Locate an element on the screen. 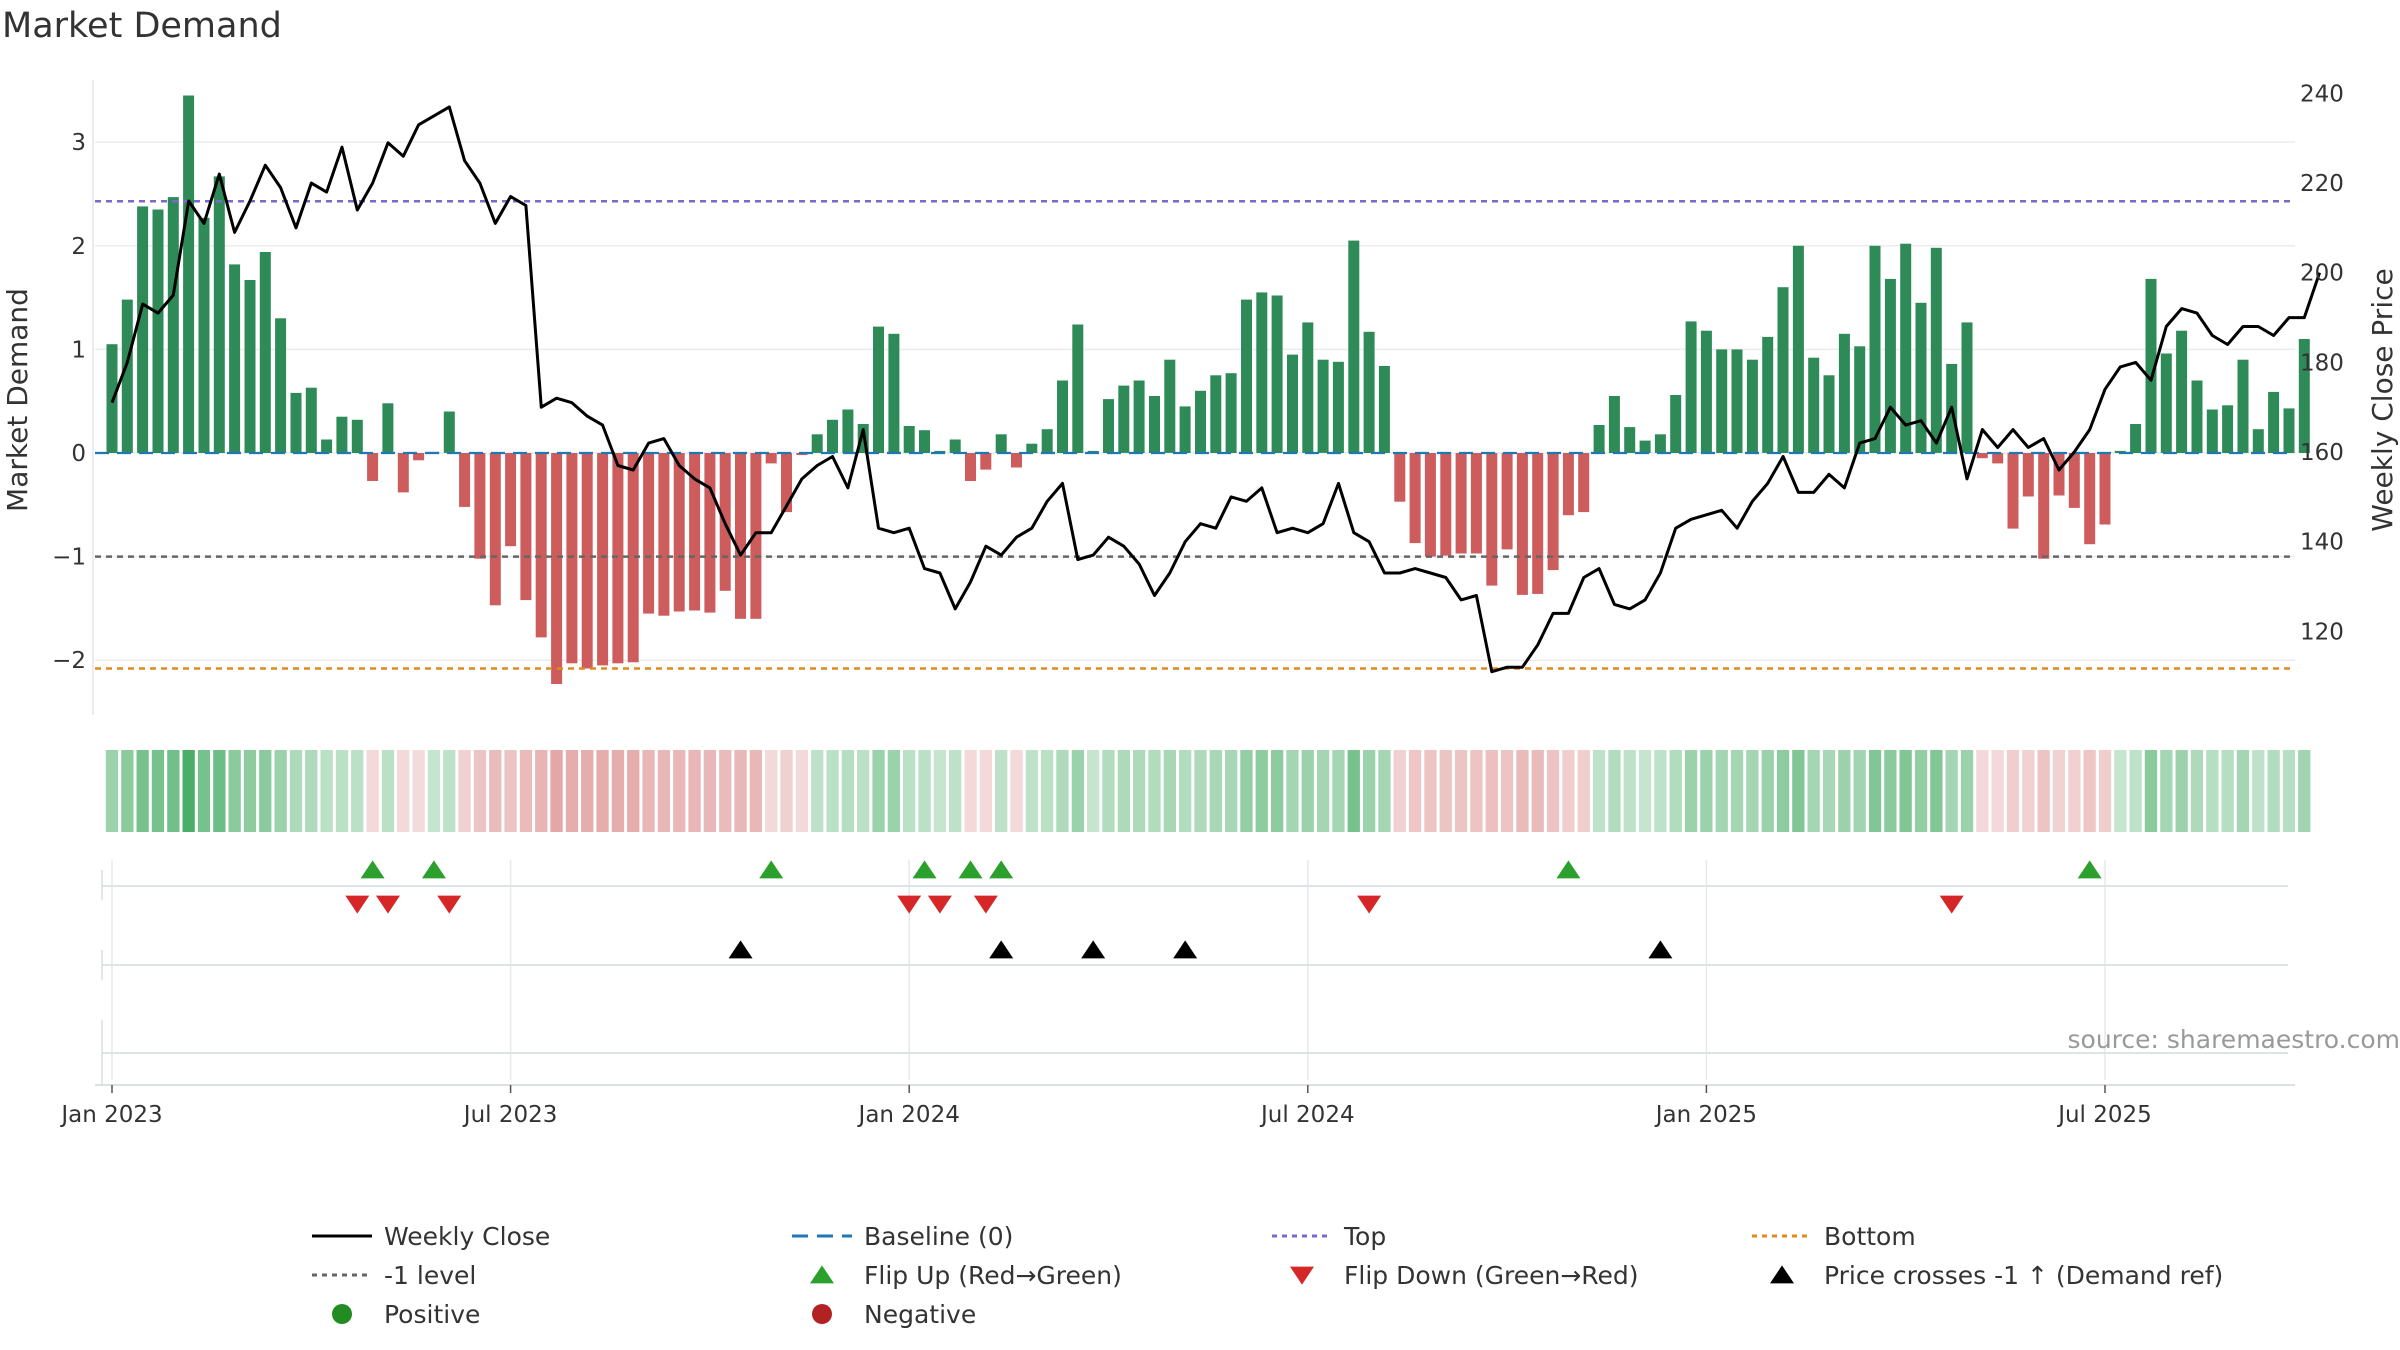 This screenshot has width=2400, height=1350. signal-markers is located at coordinates (1223, 909).